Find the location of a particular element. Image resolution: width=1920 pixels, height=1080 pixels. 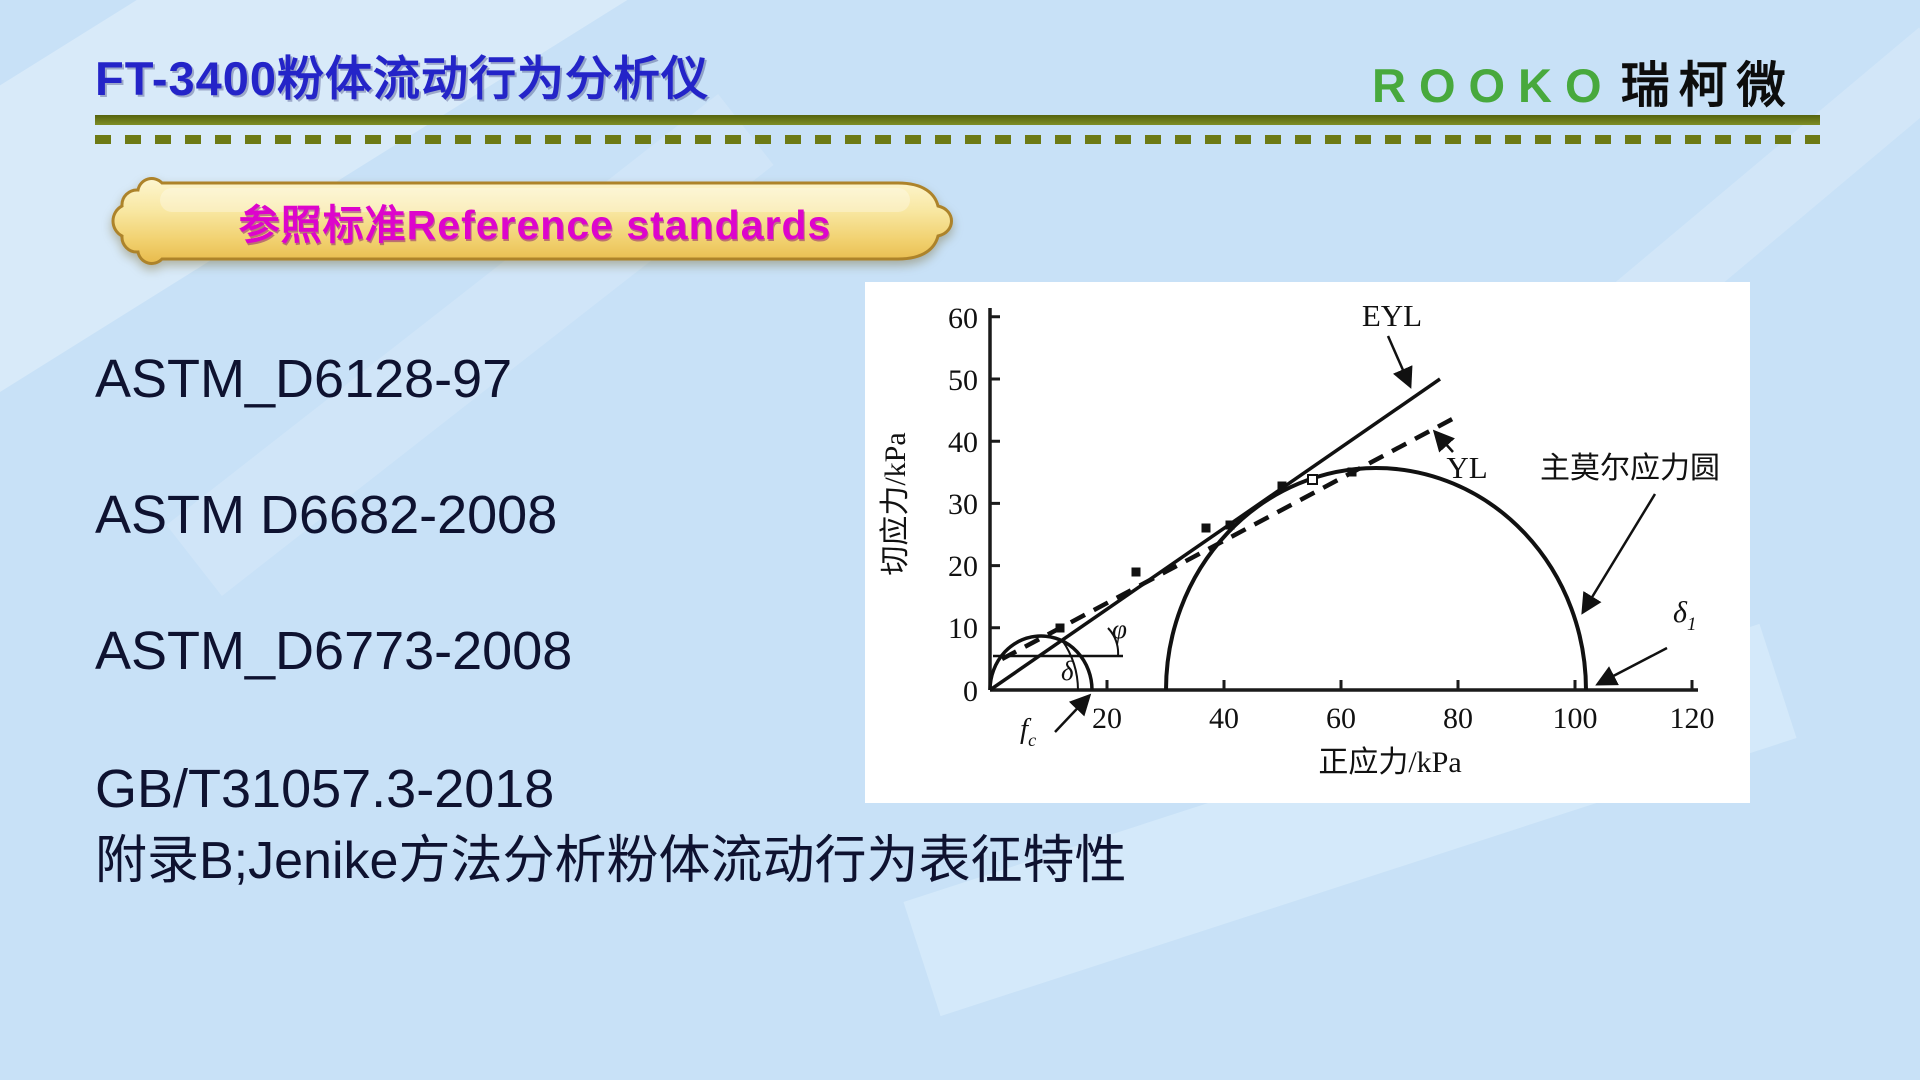

header-rule-solid is located at coordinates (957, 120).